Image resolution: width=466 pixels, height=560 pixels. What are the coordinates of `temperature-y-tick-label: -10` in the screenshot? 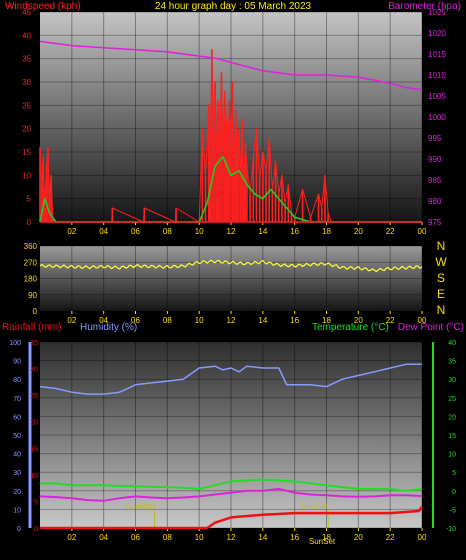 It's located at (451, 529).